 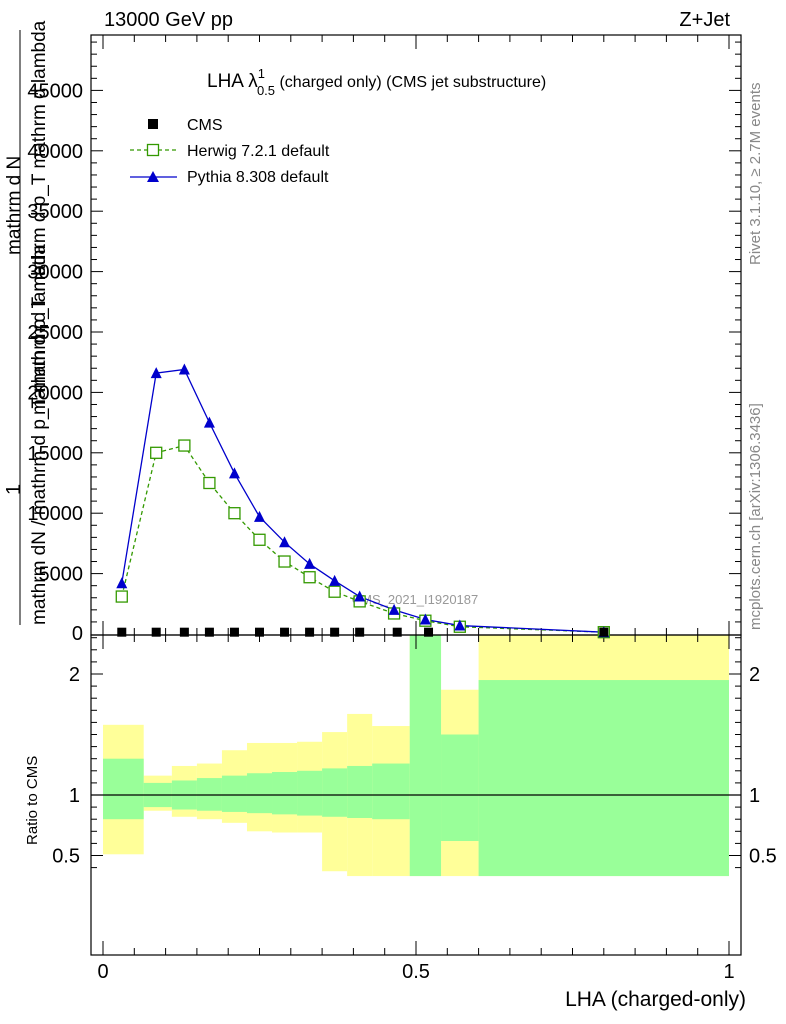 What do you see at coordinates (754, 796) in the screenshot?
I see `ratio-y-tick-label-right: 1` at bounding box center [754, 796].